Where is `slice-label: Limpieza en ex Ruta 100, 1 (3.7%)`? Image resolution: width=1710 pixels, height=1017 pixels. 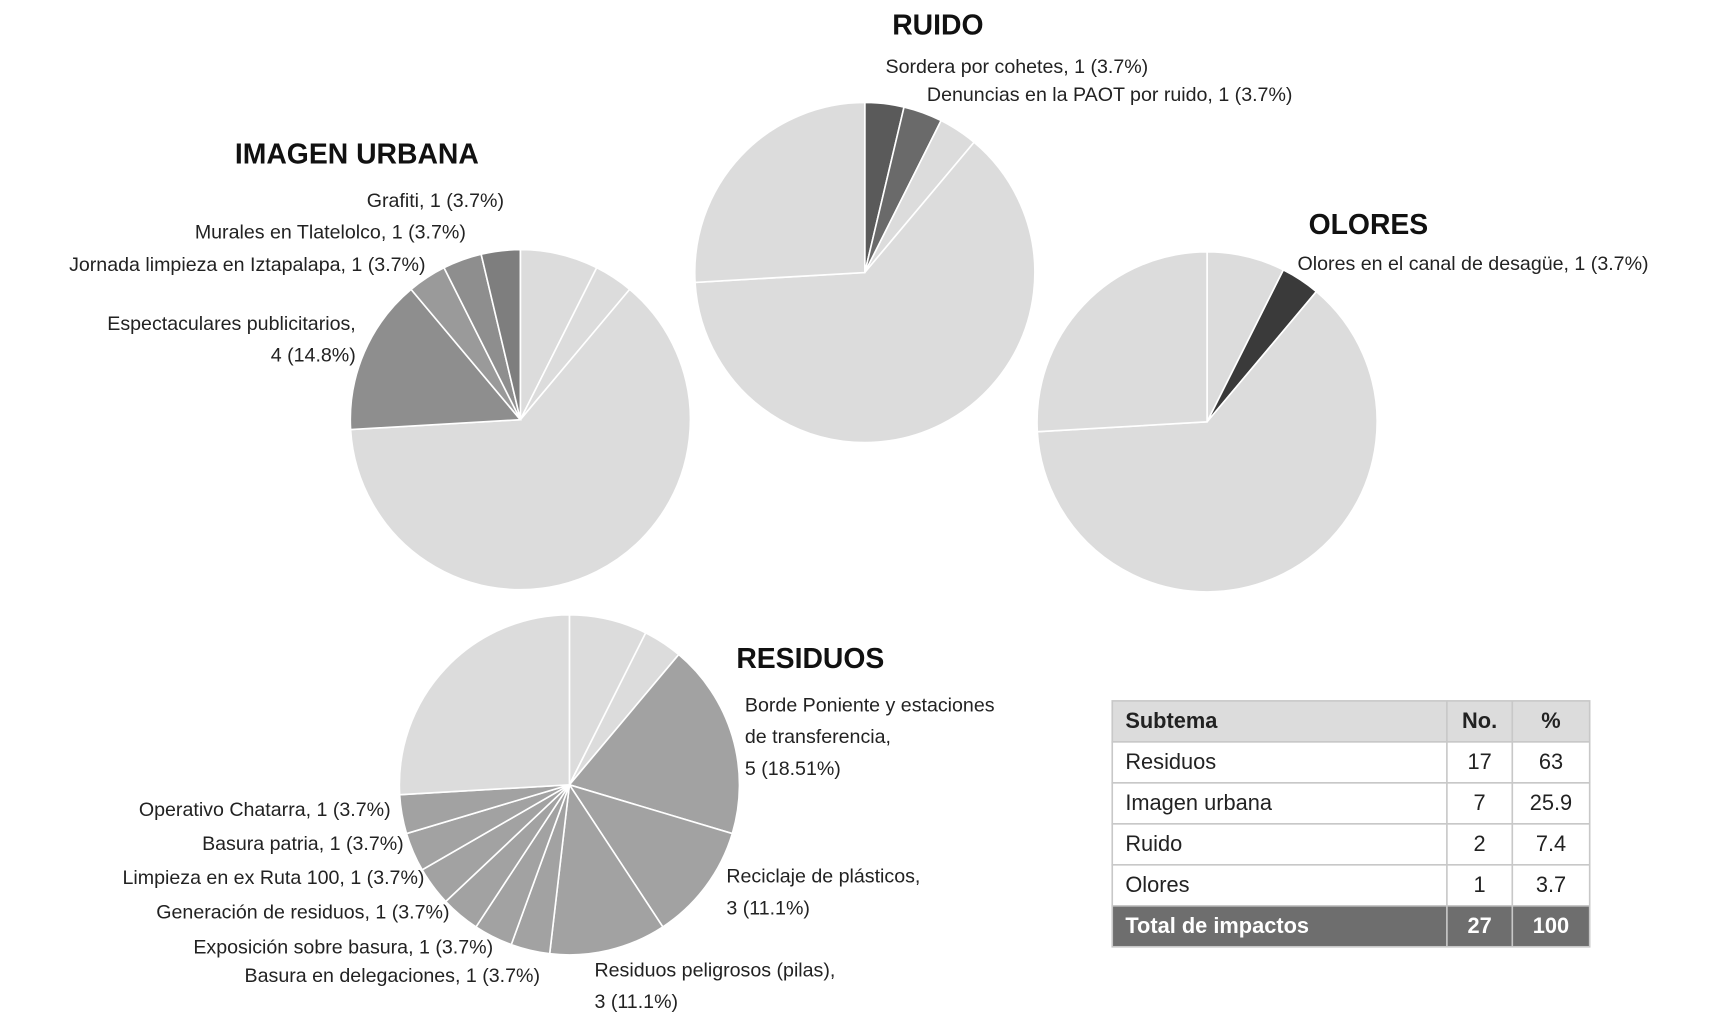 slice-label: Limpieza en ex Ruta 100, 1 (3.7%) is located at coordinates (273, 878).